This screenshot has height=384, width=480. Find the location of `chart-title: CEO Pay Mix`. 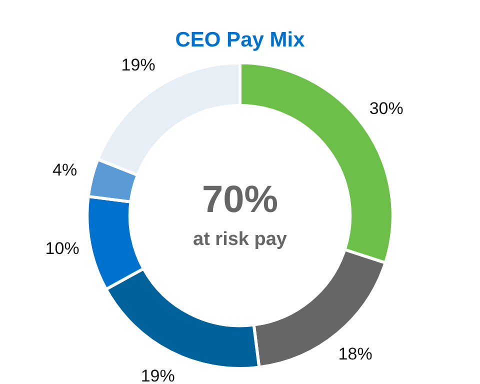

chart-title: CEO Pay Mix is located at coordinates (240, 40).